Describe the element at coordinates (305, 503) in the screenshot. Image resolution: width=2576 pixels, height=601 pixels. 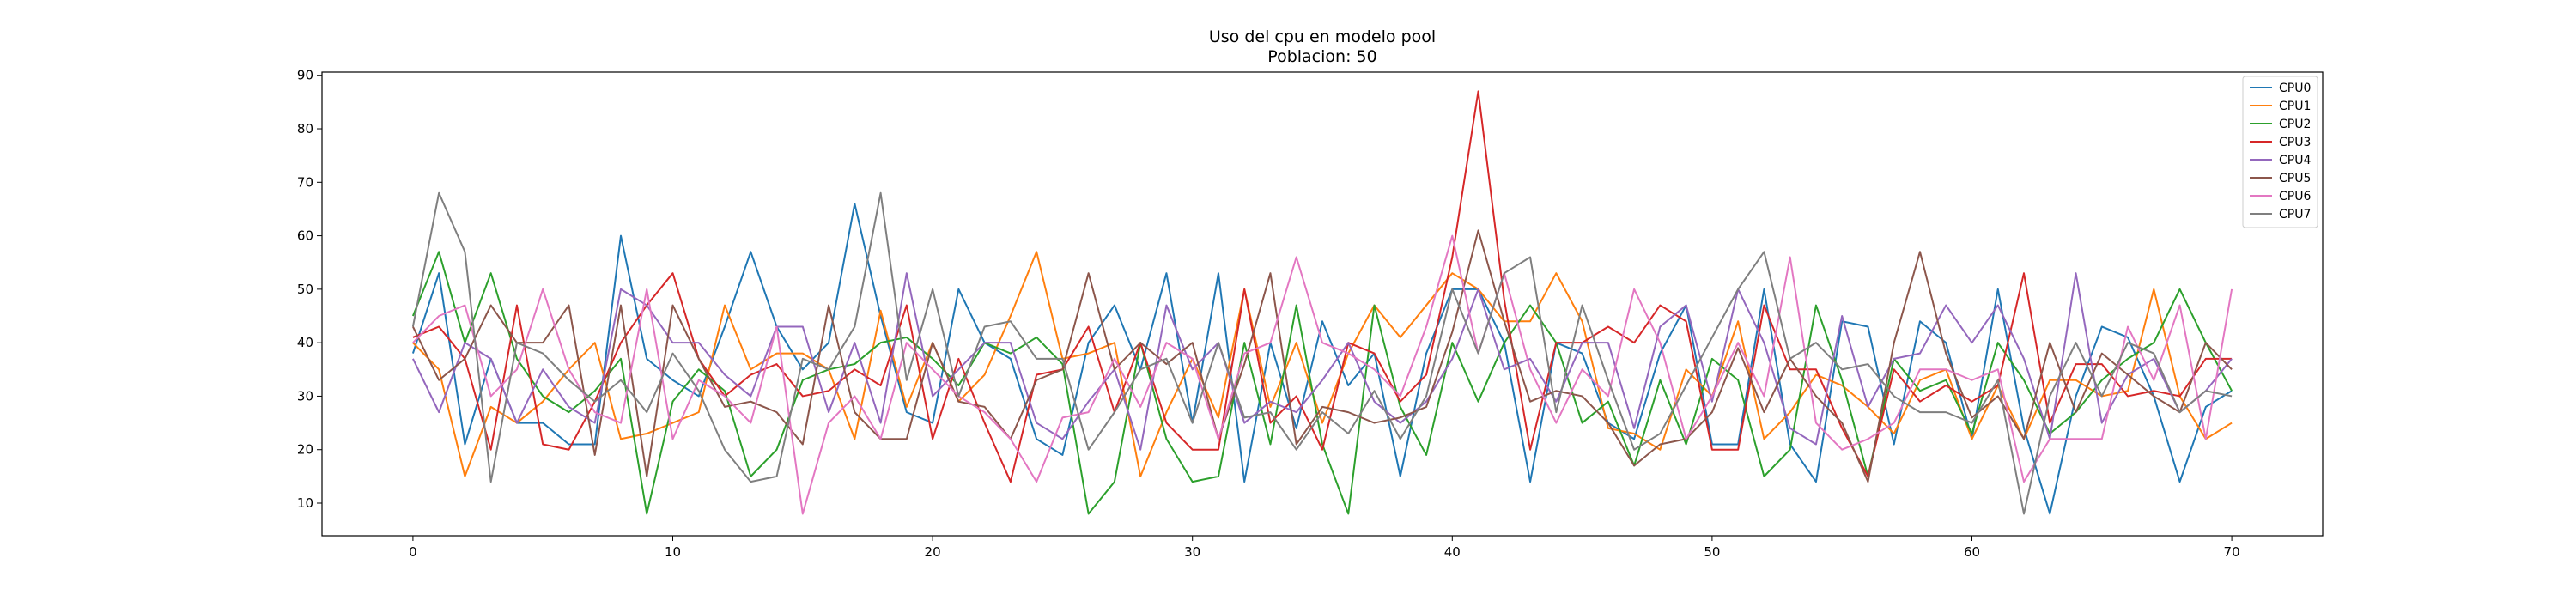
I see `y-tick-label: 10` at that location.